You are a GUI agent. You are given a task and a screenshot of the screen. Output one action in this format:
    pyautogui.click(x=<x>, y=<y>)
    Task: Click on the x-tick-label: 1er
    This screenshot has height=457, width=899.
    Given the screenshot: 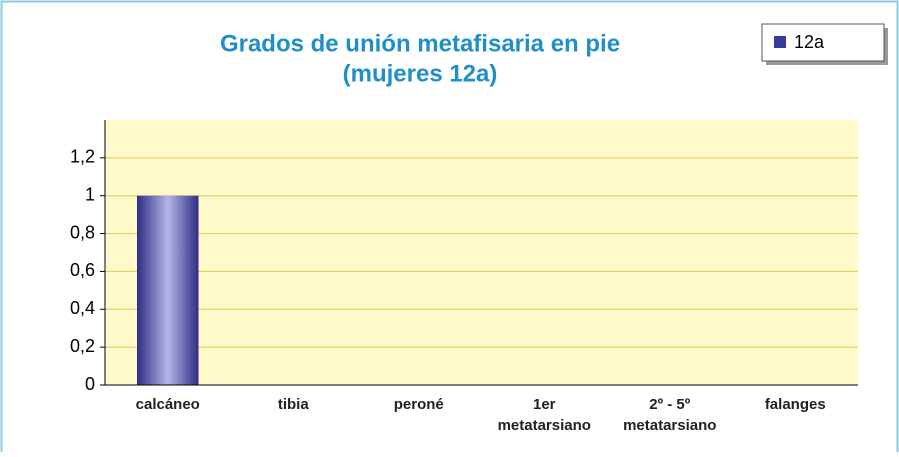 What is the action you would take?
    pyautogui.click(x=544, y=404)
    